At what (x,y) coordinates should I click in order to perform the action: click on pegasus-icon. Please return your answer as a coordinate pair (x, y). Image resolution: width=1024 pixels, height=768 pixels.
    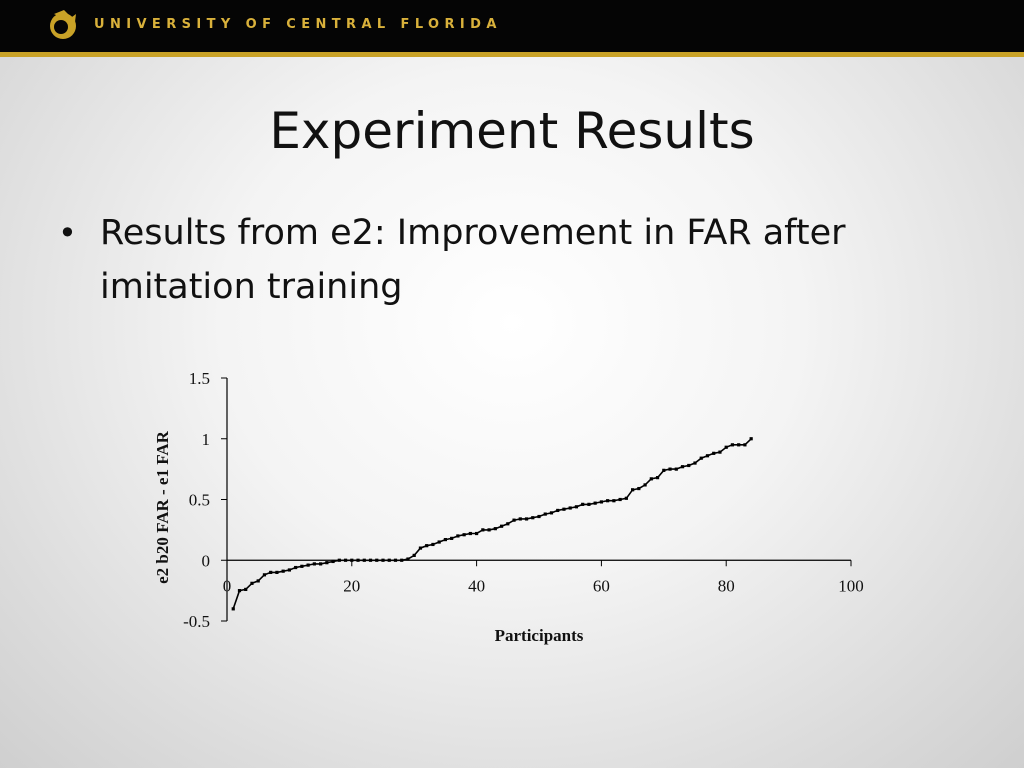
    Looking at the image, I should click on (63, 24).